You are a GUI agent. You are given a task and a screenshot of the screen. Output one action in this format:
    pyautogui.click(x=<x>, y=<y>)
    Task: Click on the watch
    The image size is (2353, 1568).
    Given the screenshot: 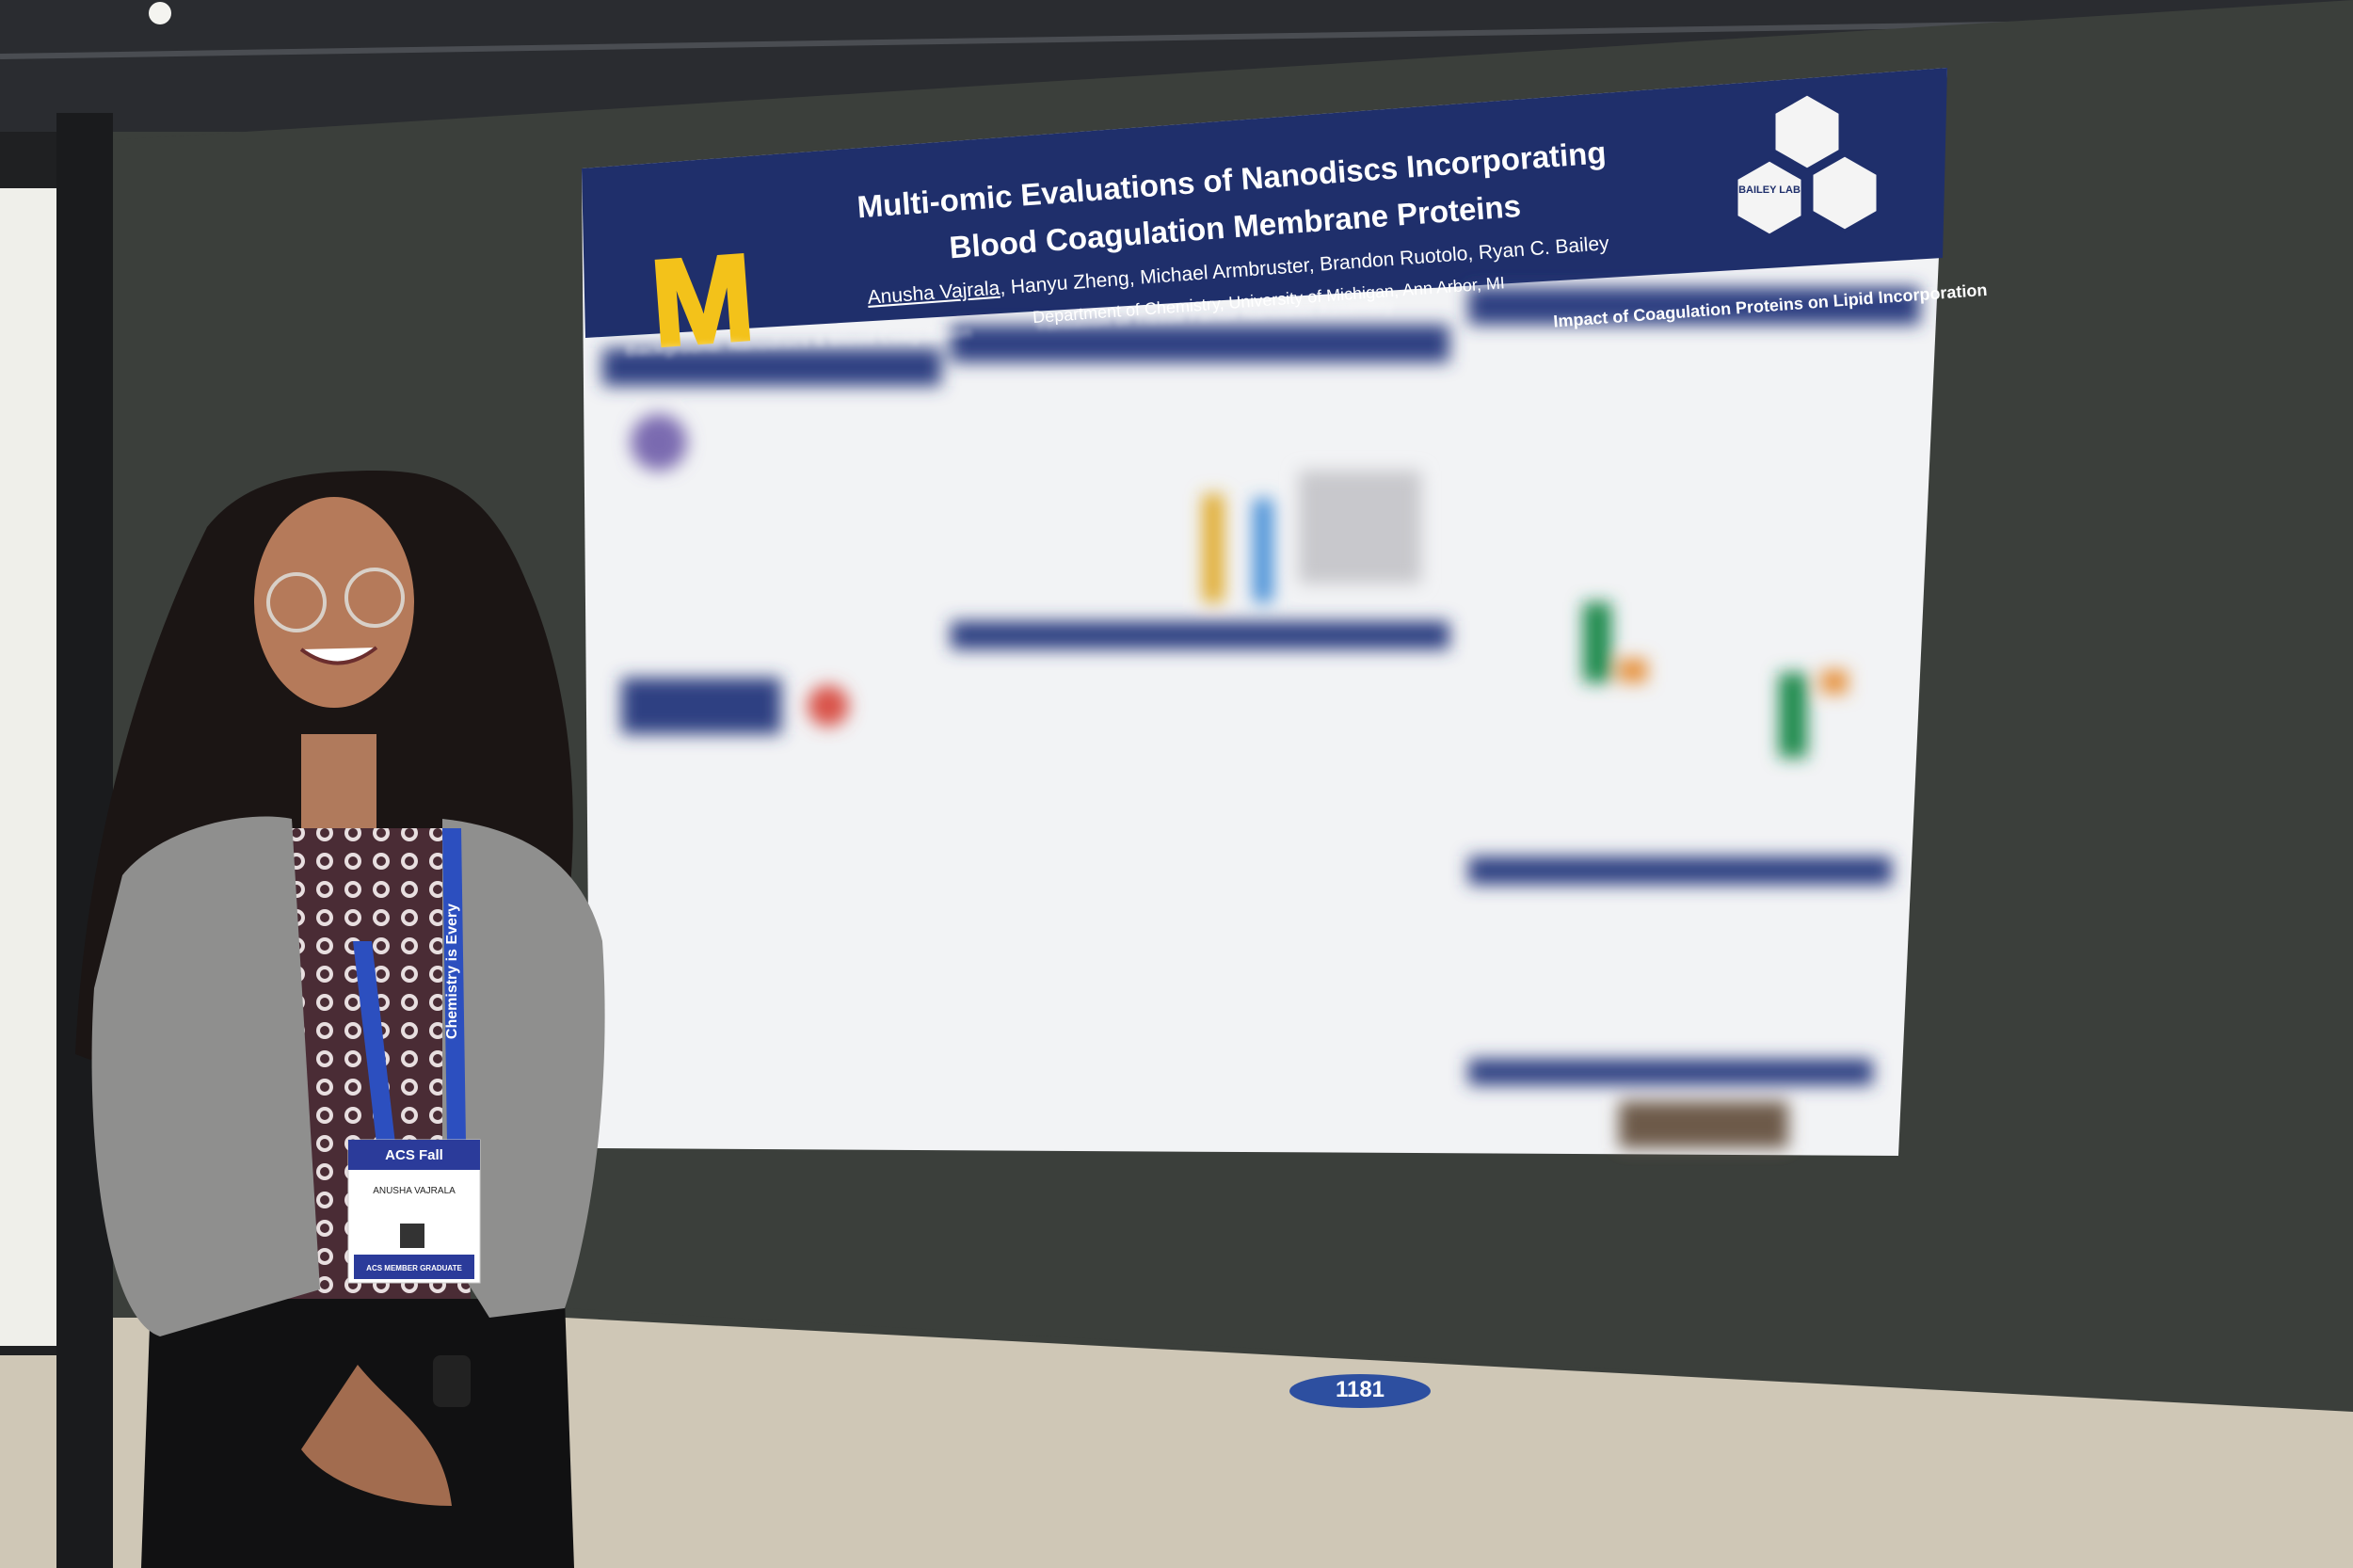 What is the action you would take?
    pyautogui.click(x=452, y=1381)
    